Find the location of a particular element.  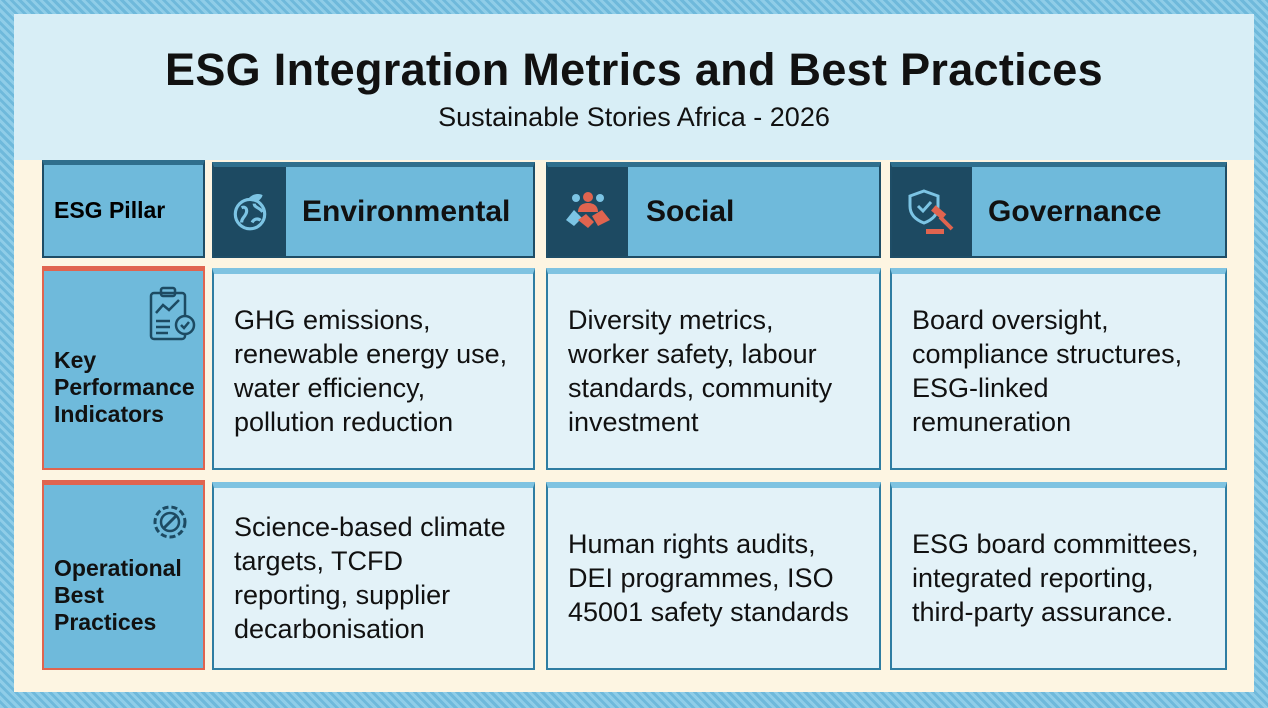

header-social: Social is located at coordinates (713, 210).